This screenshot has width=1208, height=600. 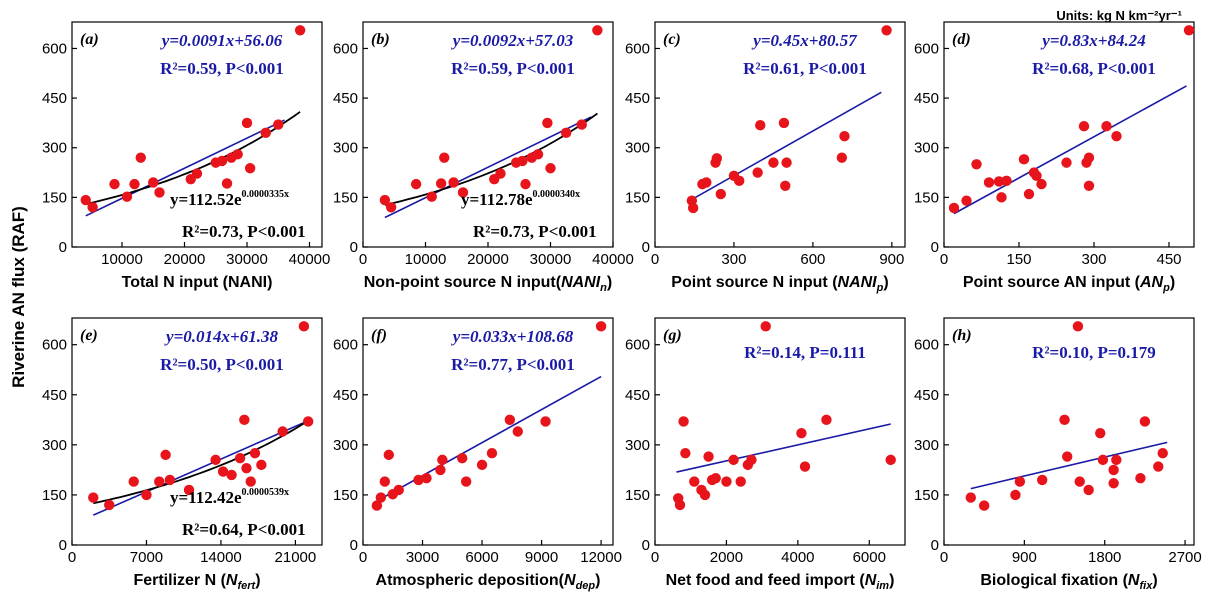 I want to click on x-axis-label: Total N input (NANI), so click(x=197, y=282).